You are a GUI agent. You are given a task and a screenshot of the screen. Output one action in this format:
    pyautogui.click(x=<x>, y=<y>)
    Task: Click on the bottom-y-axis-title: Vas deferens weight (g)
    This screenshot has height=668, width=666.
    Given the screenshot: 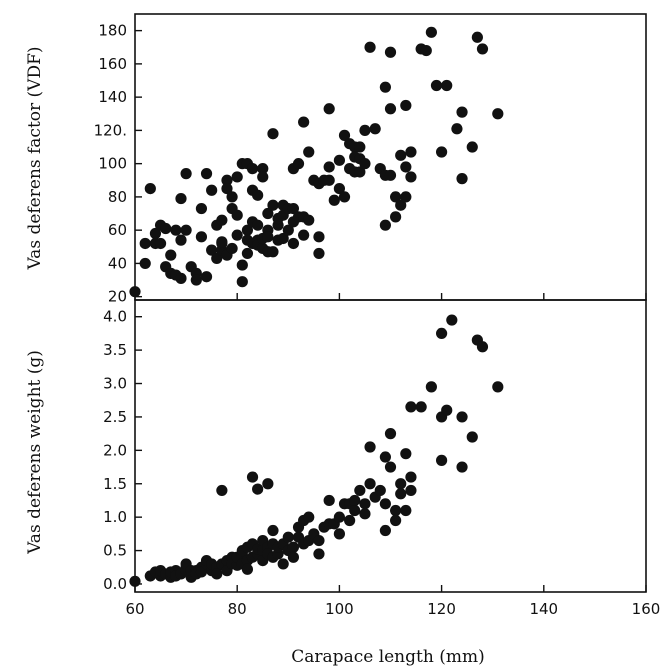 What is the action you would take?
    pyautogui.click(x=35, y=452)
    